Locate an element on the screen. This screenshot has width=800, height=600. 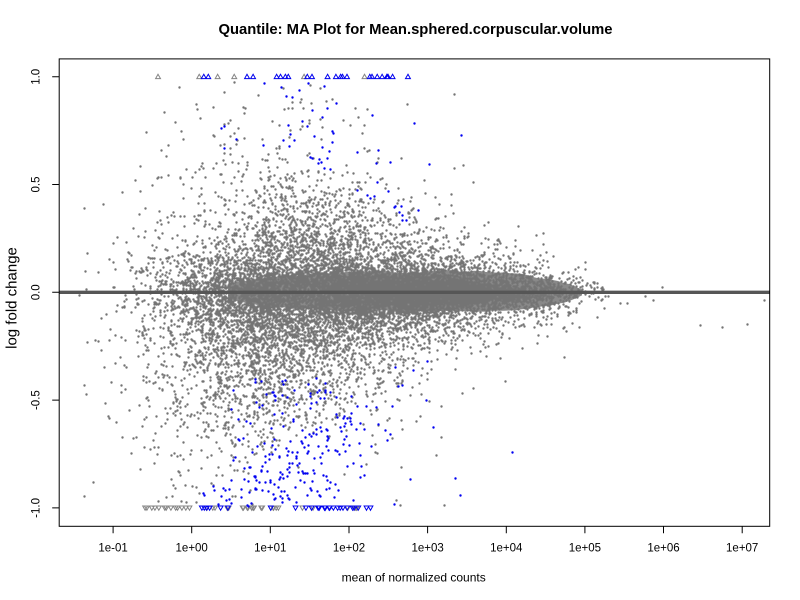
svg-text: 0.0 is located at coordinates (37, 292).